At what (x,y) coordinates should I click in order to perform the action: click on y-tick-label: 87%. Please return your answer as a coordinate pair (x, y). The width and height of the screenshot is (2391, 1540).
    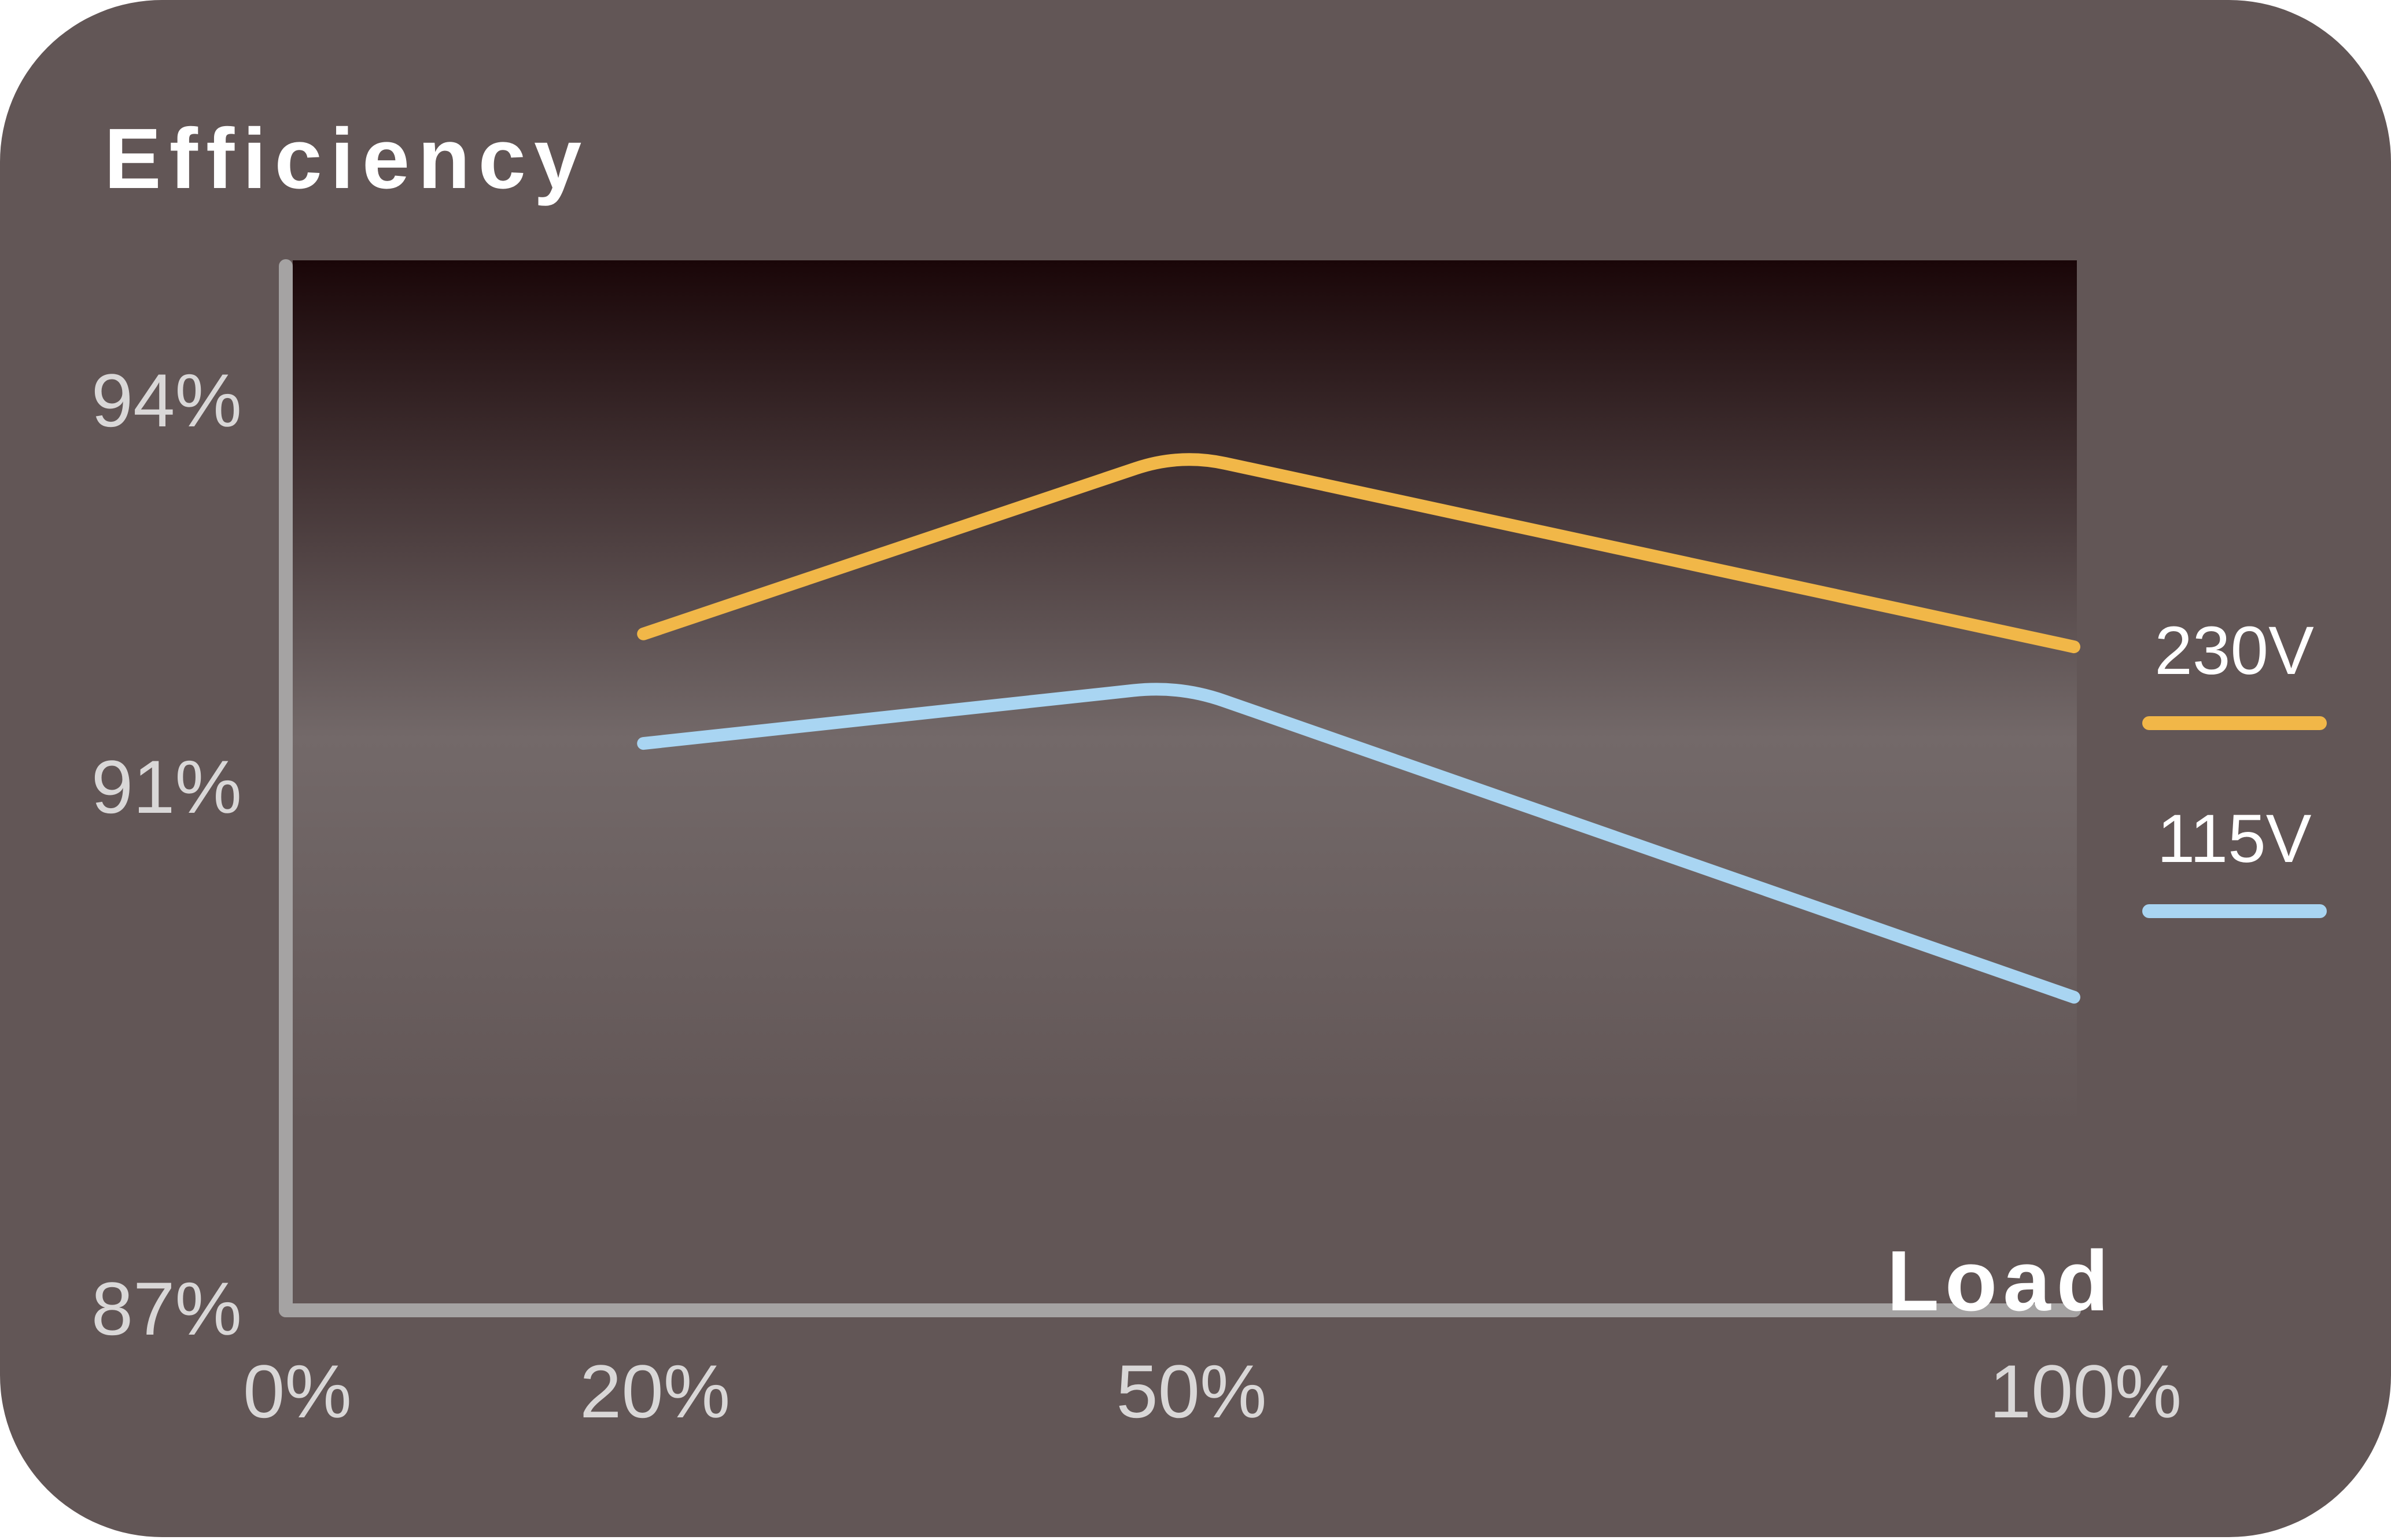
    Looking at the image, I should click on (166, 1308).